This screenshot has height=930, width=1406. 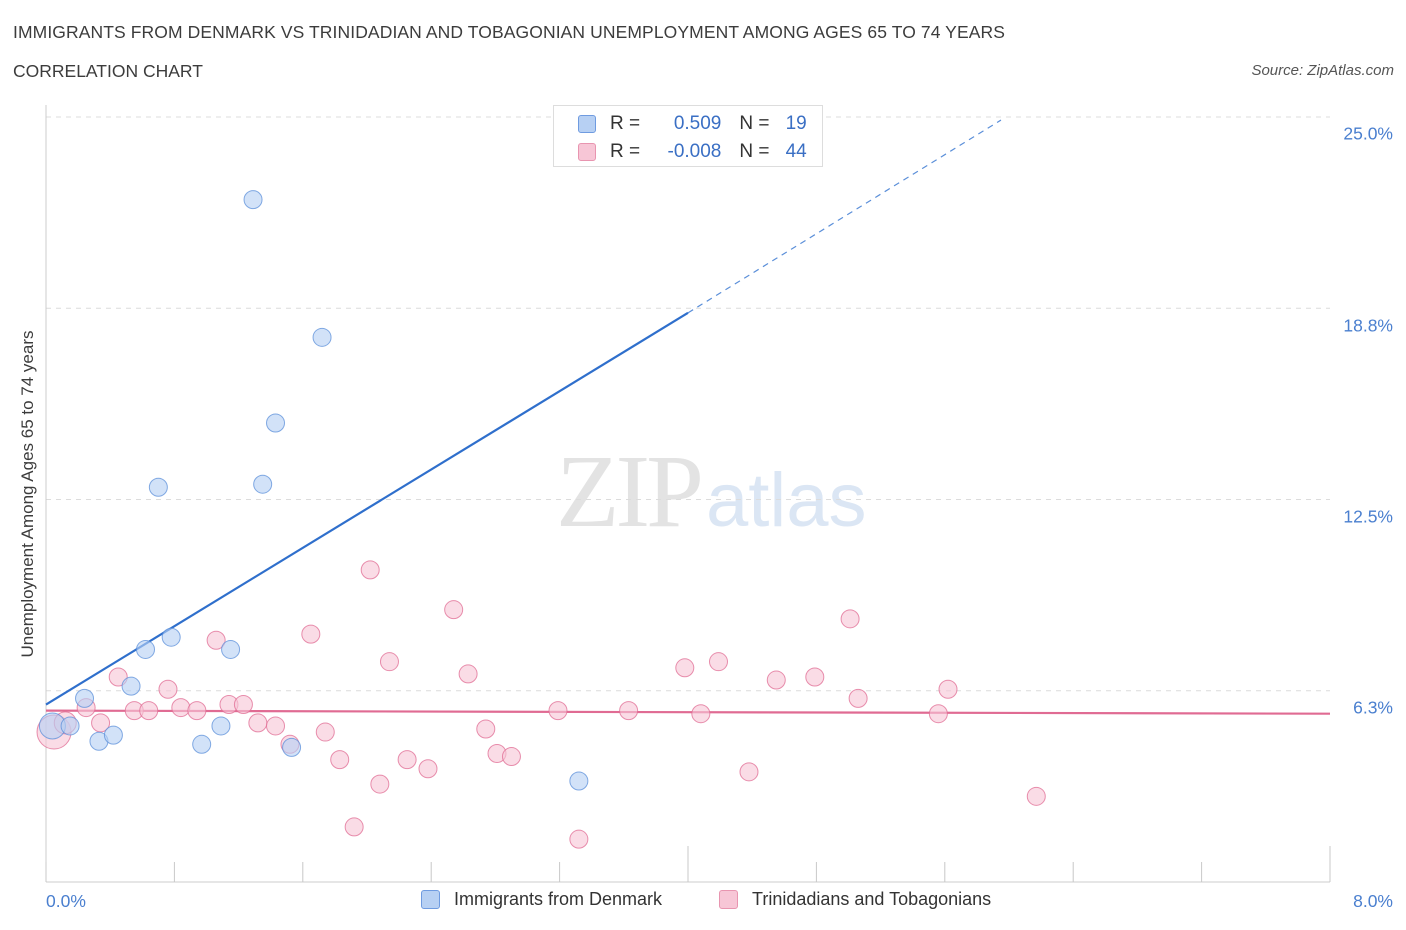 I want to click on stats-legend-row-denmark: R = 0.509 N = 19, so click(x=692, y=124).